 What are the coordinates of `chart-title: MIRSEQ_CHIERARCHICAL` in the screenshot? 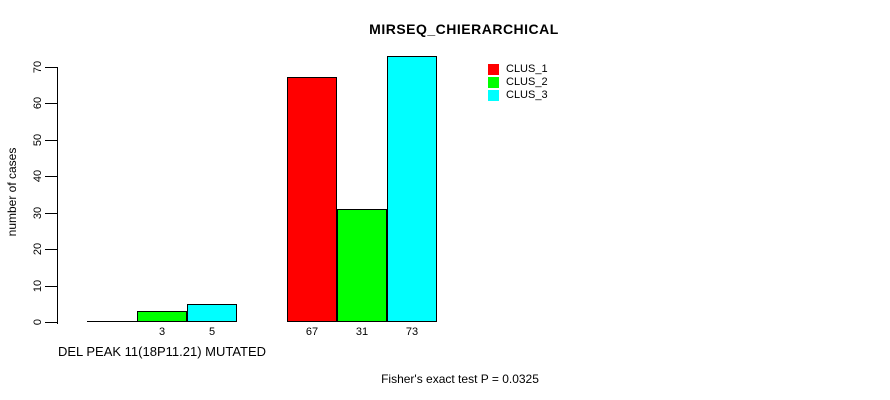 It's located at (464, 29).